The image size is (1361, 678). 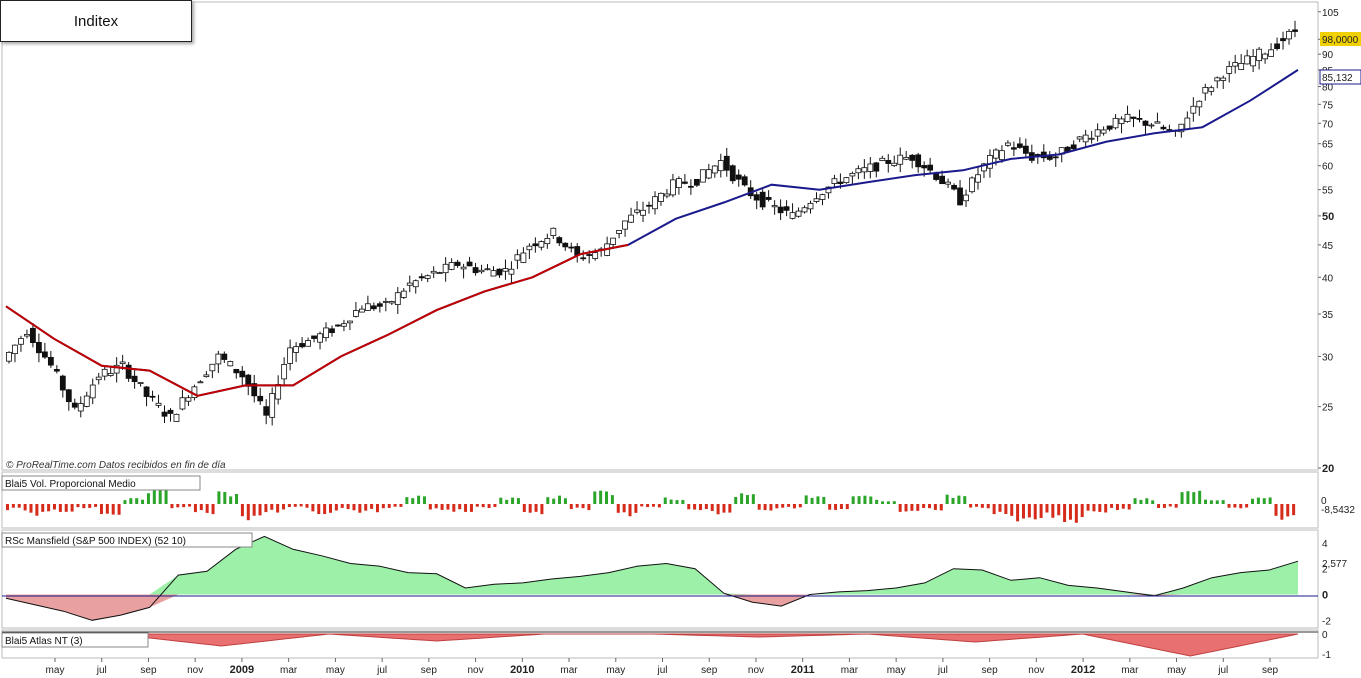 What do you see at coordinates (44, 641) in the screenshot?
I see `atlas-panel-label: Blai5 Atlas NT (3)` at bounding box center [44, 641].